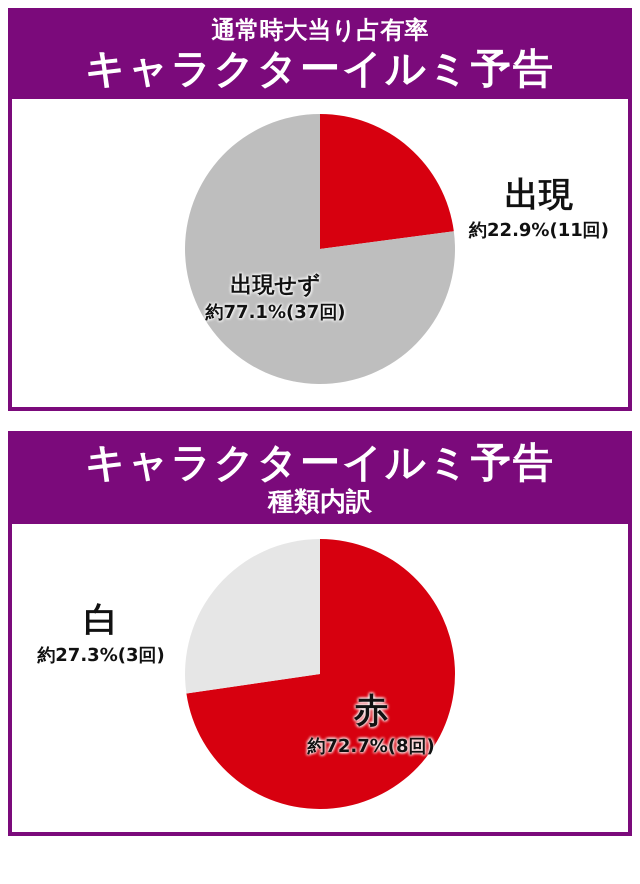  I want to click on slice-label: 出現せず, so click(276, 286).